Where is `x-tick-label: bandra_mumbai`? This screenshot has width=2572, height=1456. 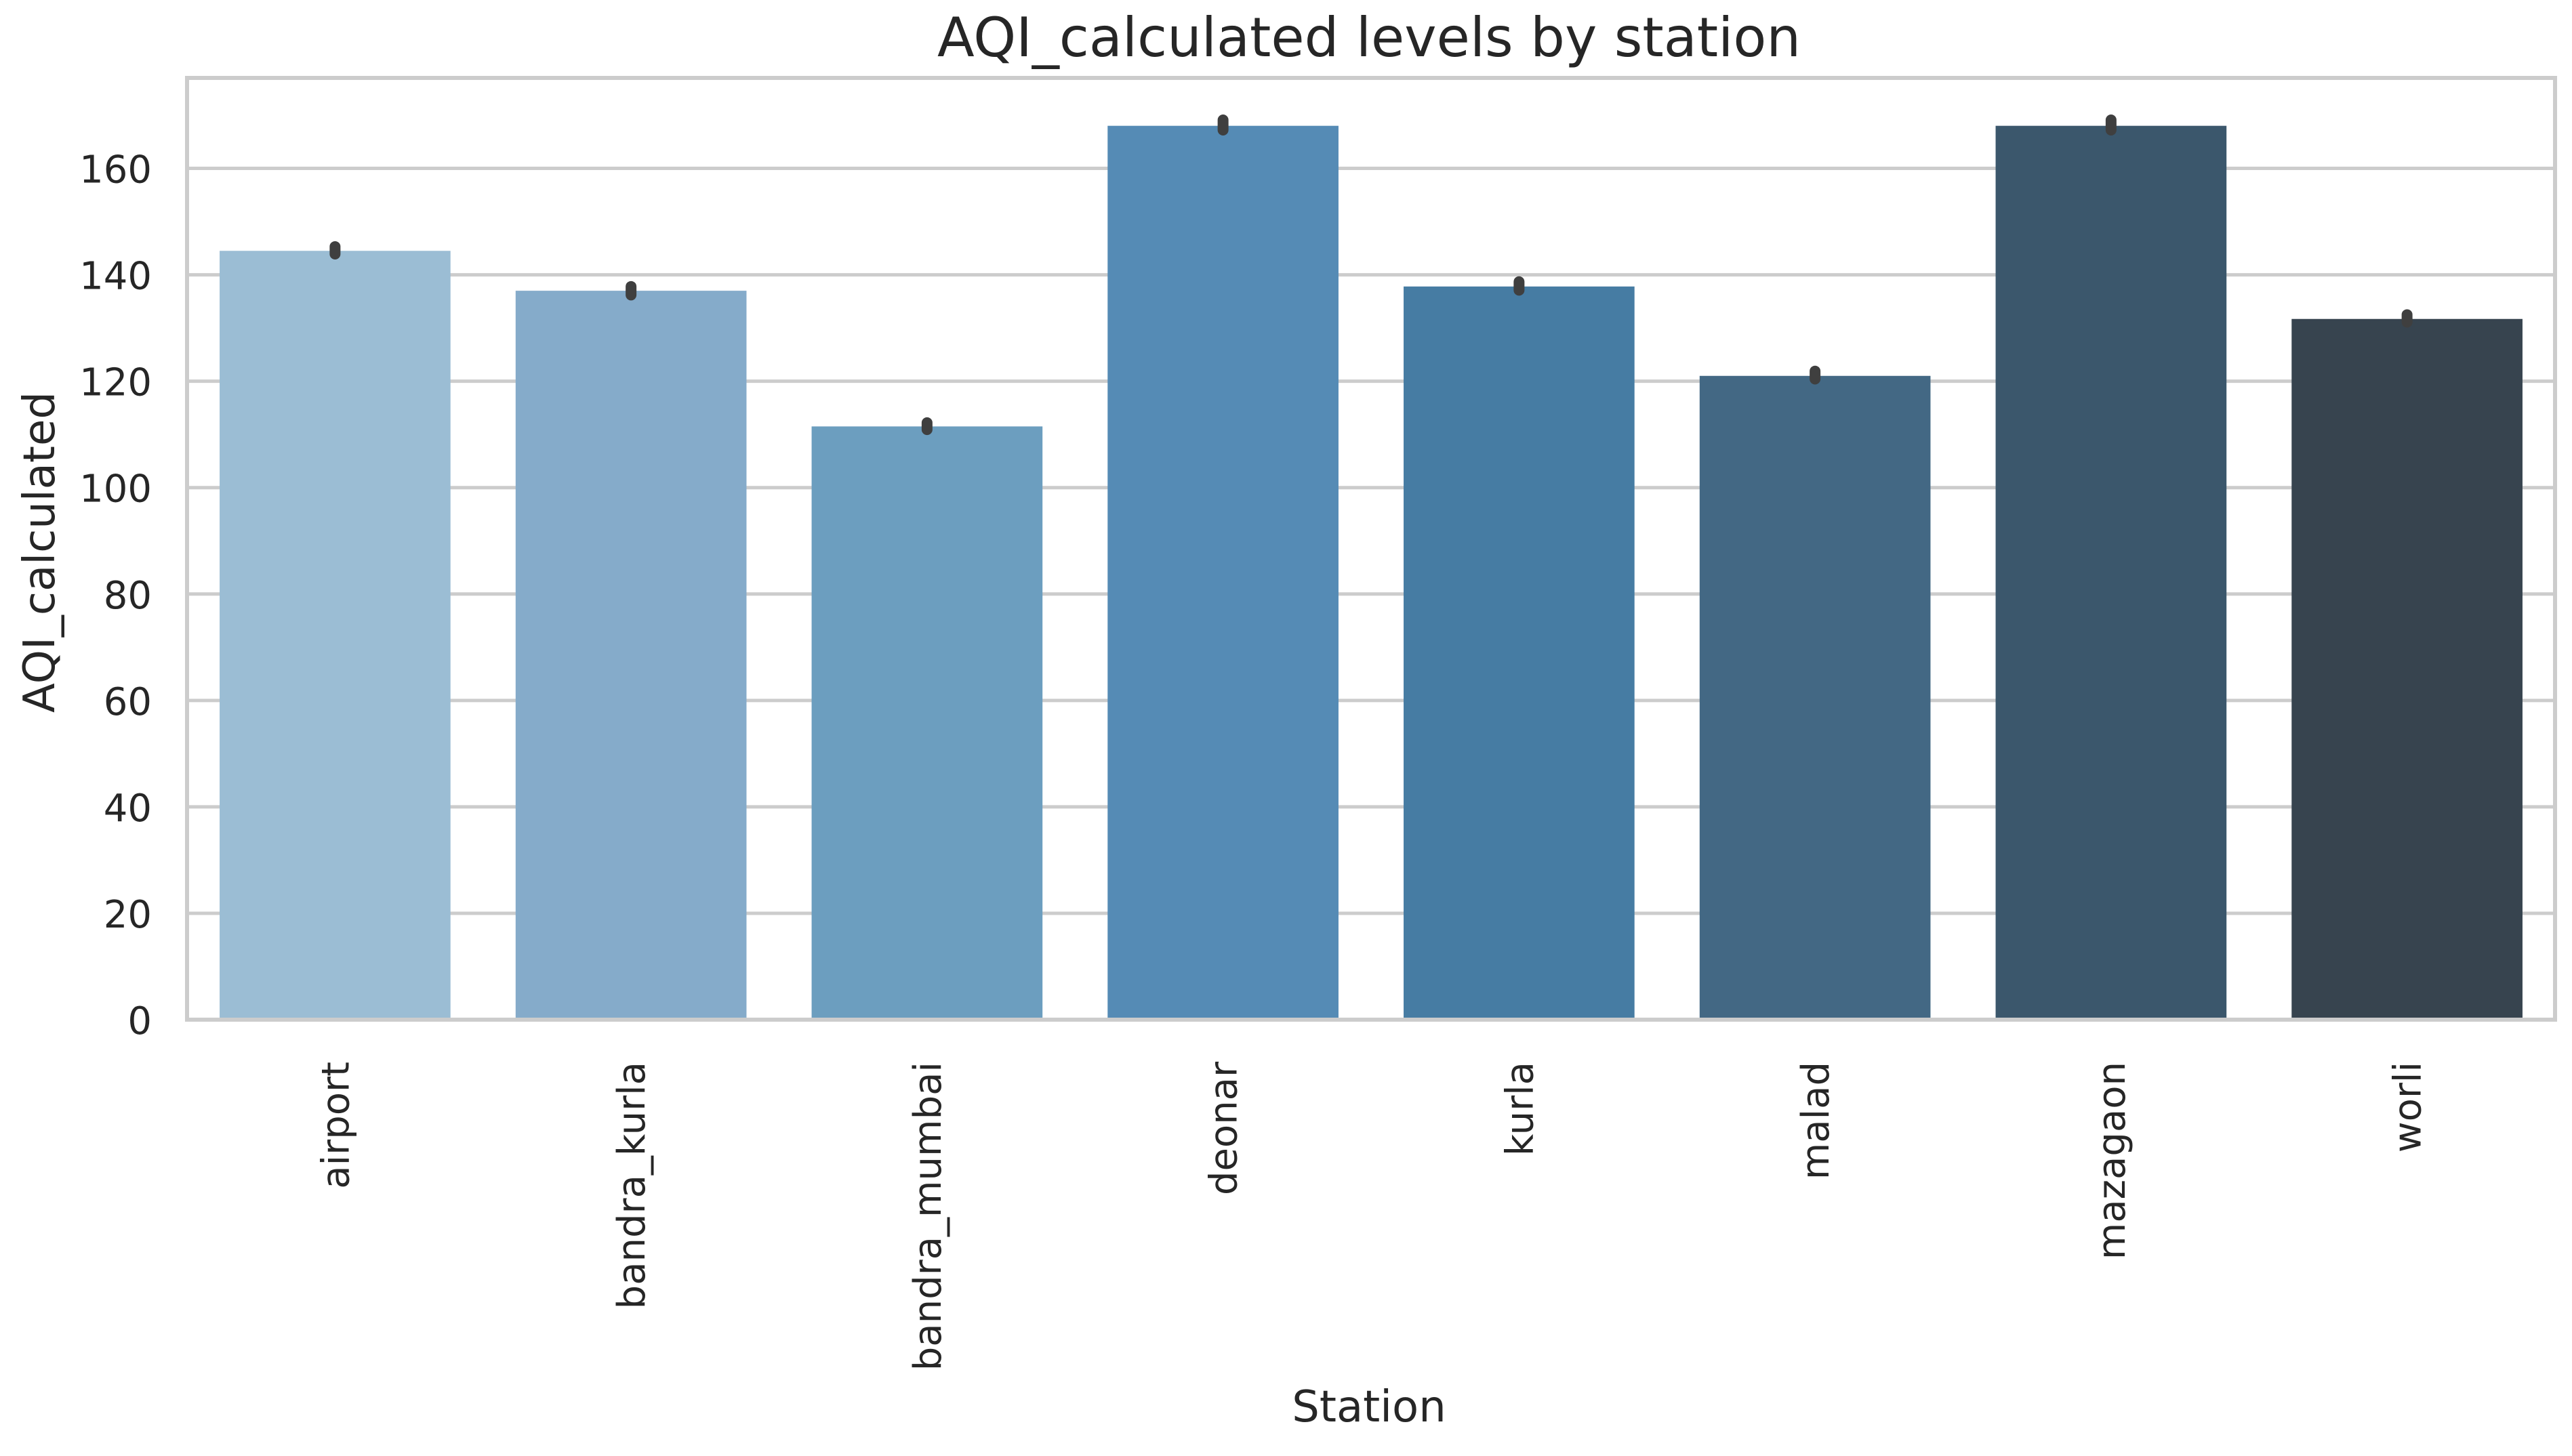 x-tick-label: bandra_mumbai is located at coordinates (928, 1216).